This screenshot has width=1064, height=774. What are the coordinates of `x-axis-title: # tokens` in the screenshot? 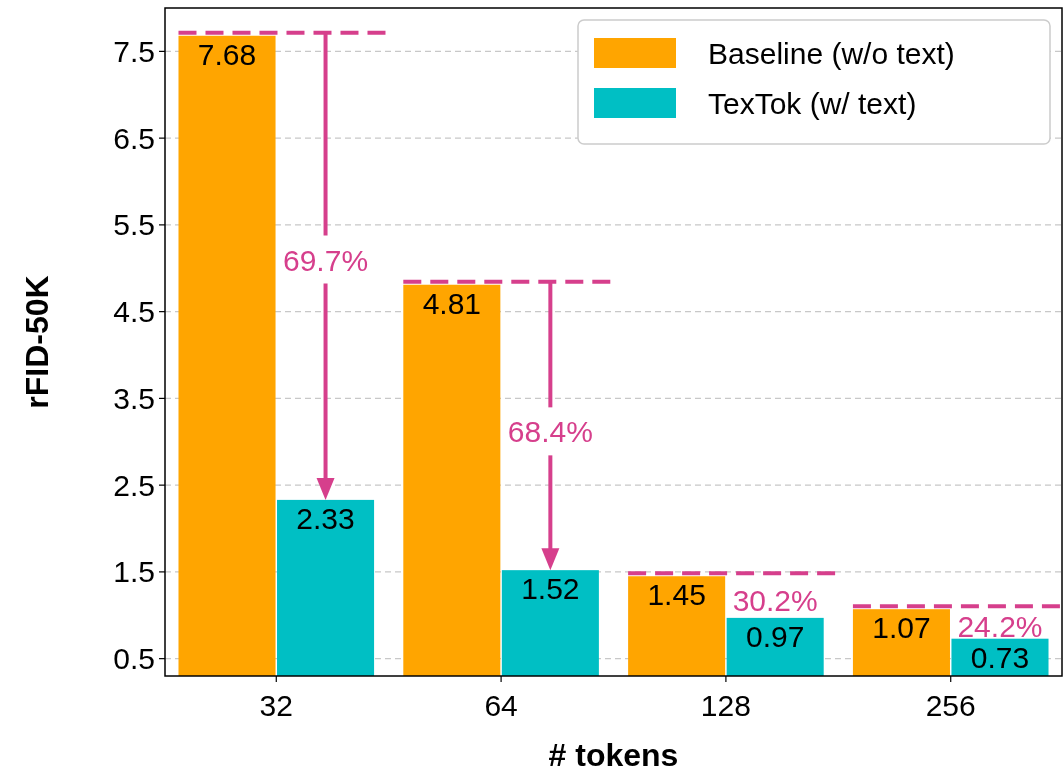 It's located at (613, 755).